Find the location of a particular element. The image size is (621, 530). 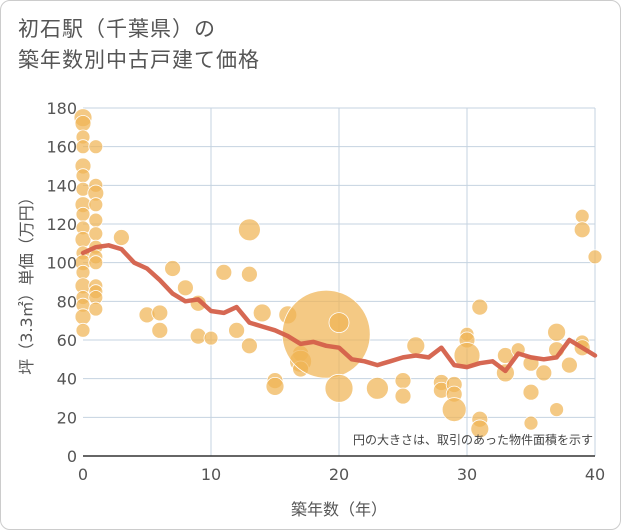

chart-title-line-1: 初石駅（千葉県）の is located at coordinates (117, 29).